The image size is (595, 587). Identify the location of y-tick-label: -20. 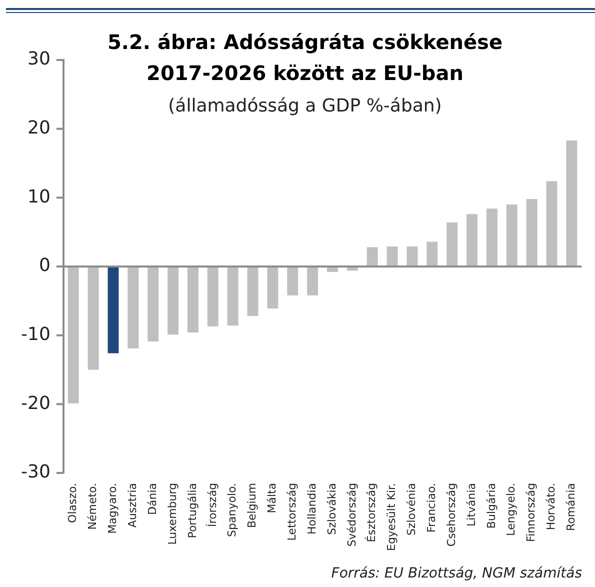
(35, 403).